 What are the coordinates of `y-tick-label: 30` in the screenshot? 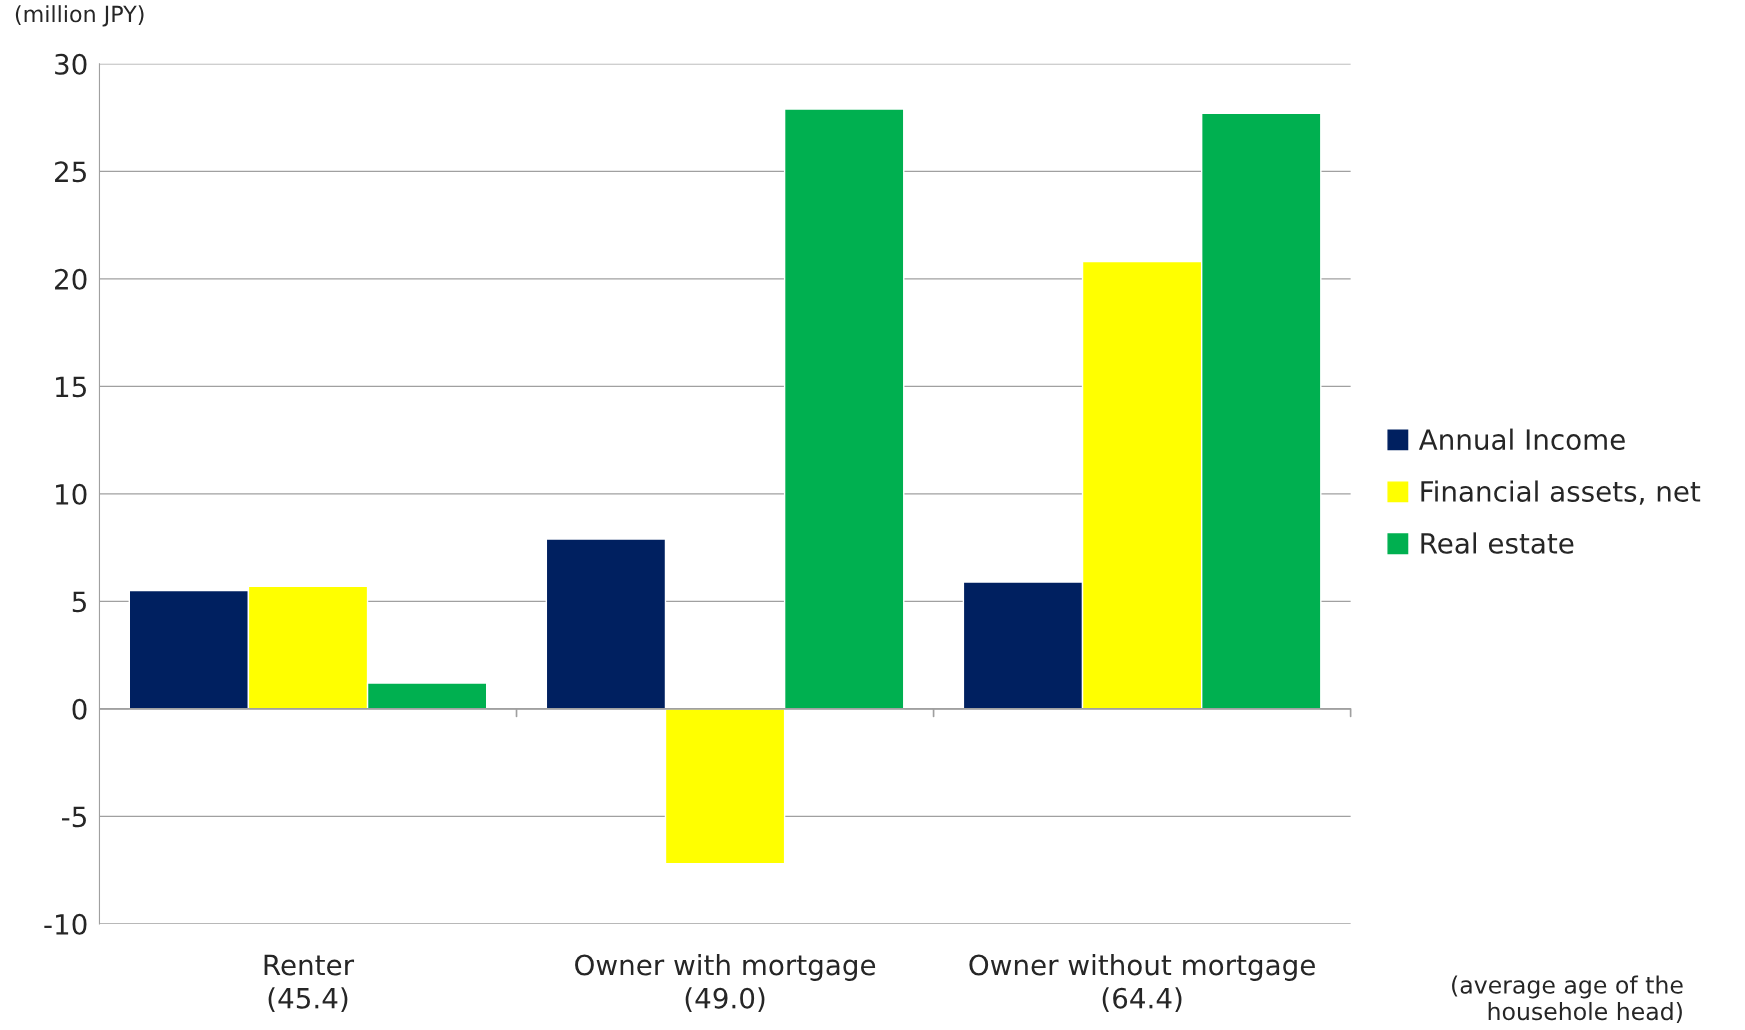 It's located at (71, 64).